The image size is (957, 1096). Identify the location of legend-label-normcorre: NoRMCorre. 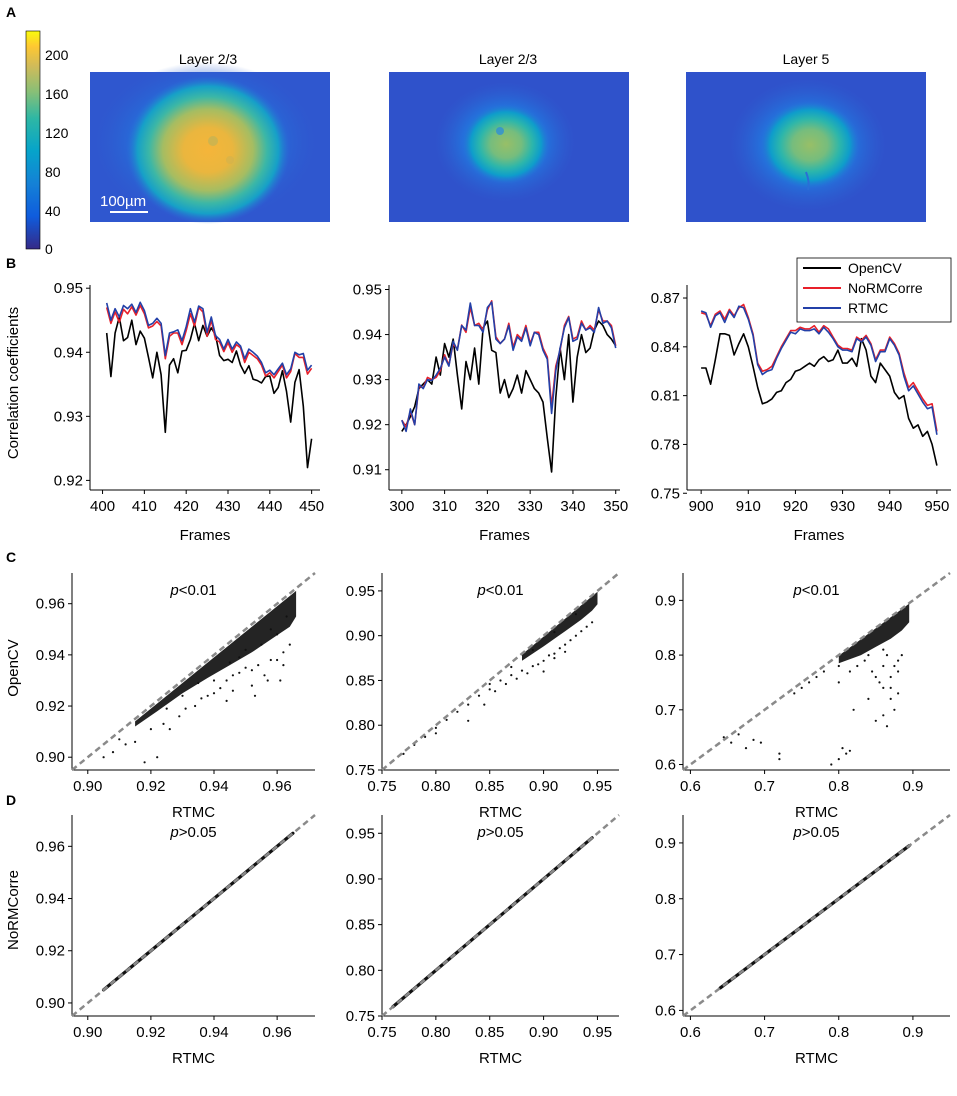
(885, 288).